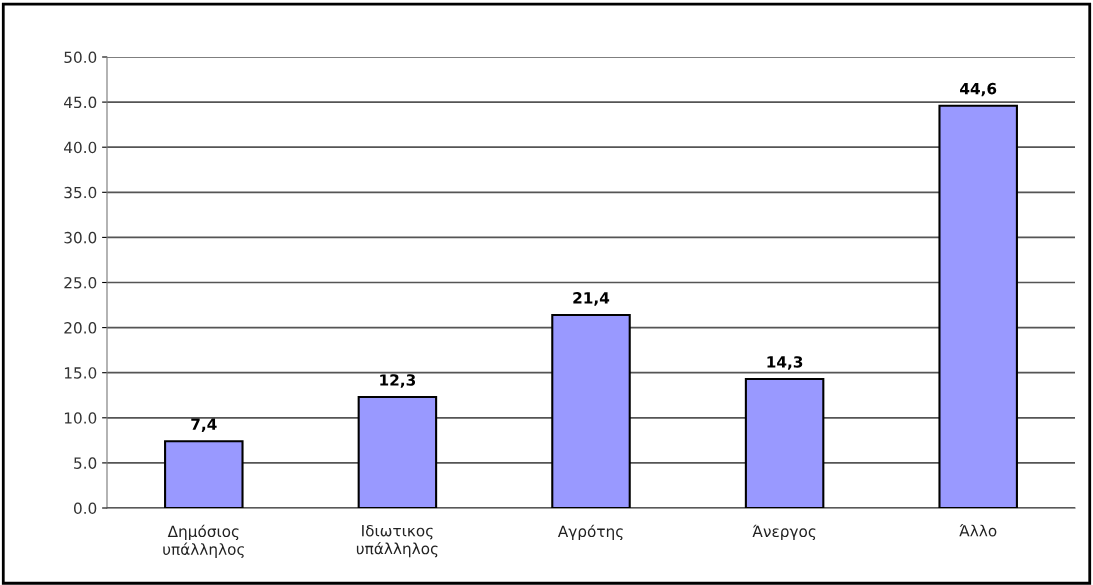 The image size is (1093, 585). Describe the element at coordinates (80, 192) in the screenshot. I see `y-tick-label: 35.0` at that location.